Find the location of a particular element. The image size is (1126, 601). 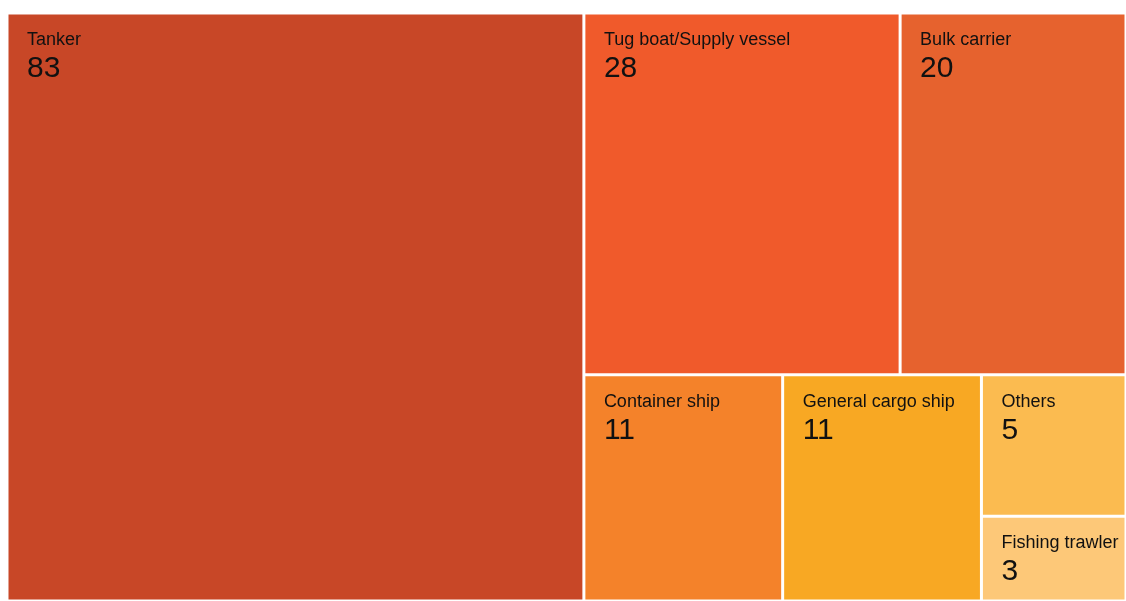

data-label: 20 is located at coordinates (937, 66).